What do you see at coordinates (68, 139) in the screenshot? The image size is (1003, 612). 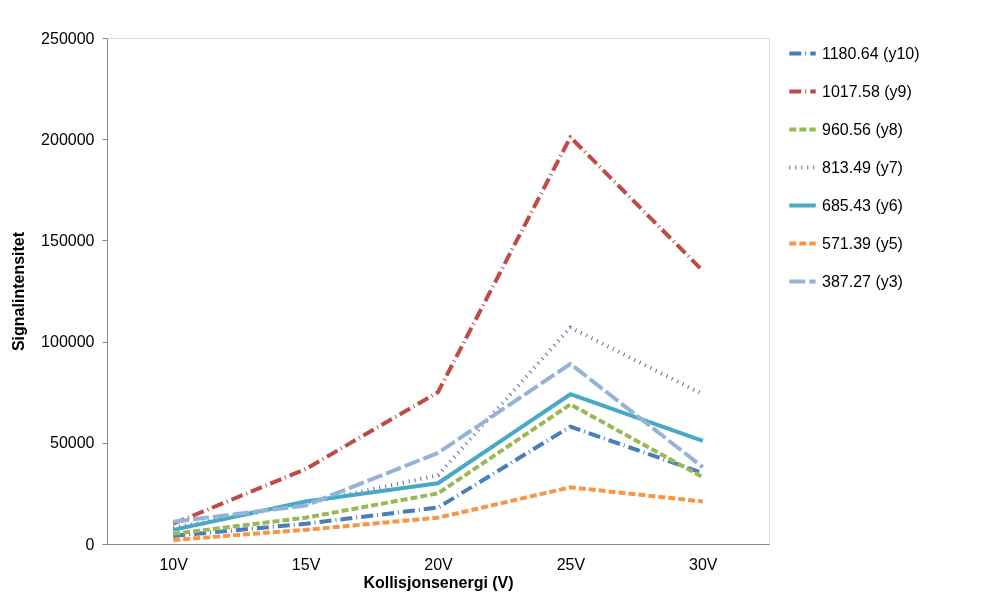 I see `y-tick-label: 200000` at bounding box center [68, 139].